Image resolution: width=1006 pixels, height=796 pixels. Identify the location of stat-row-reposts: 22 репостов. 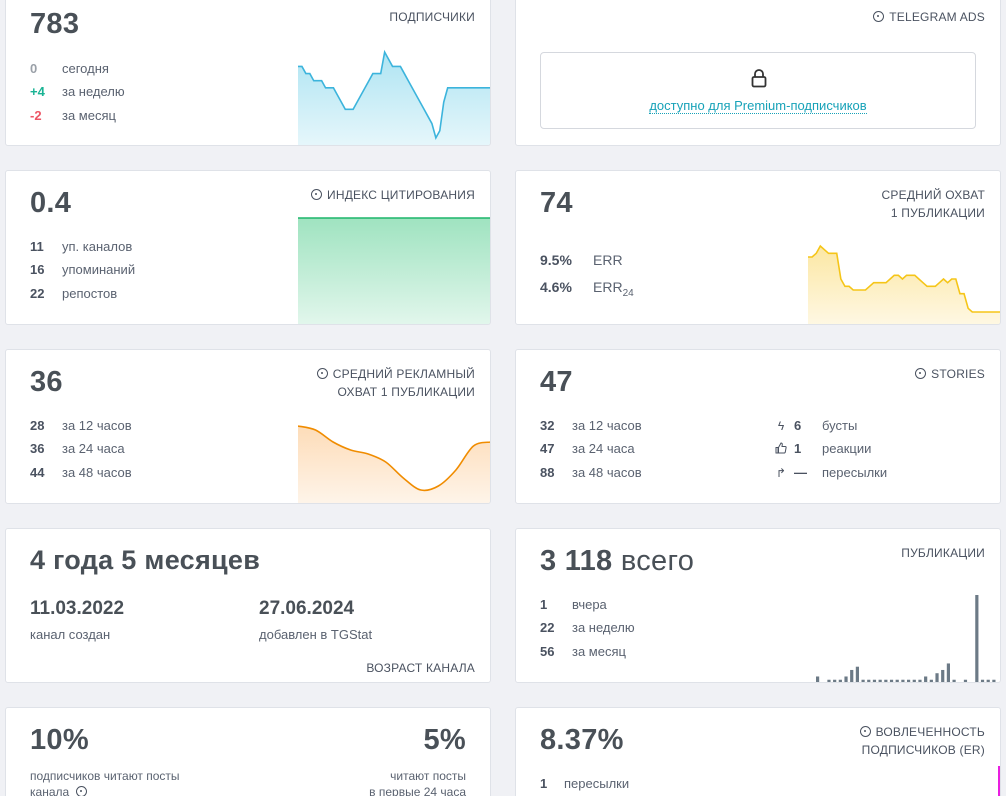
(73, 294).